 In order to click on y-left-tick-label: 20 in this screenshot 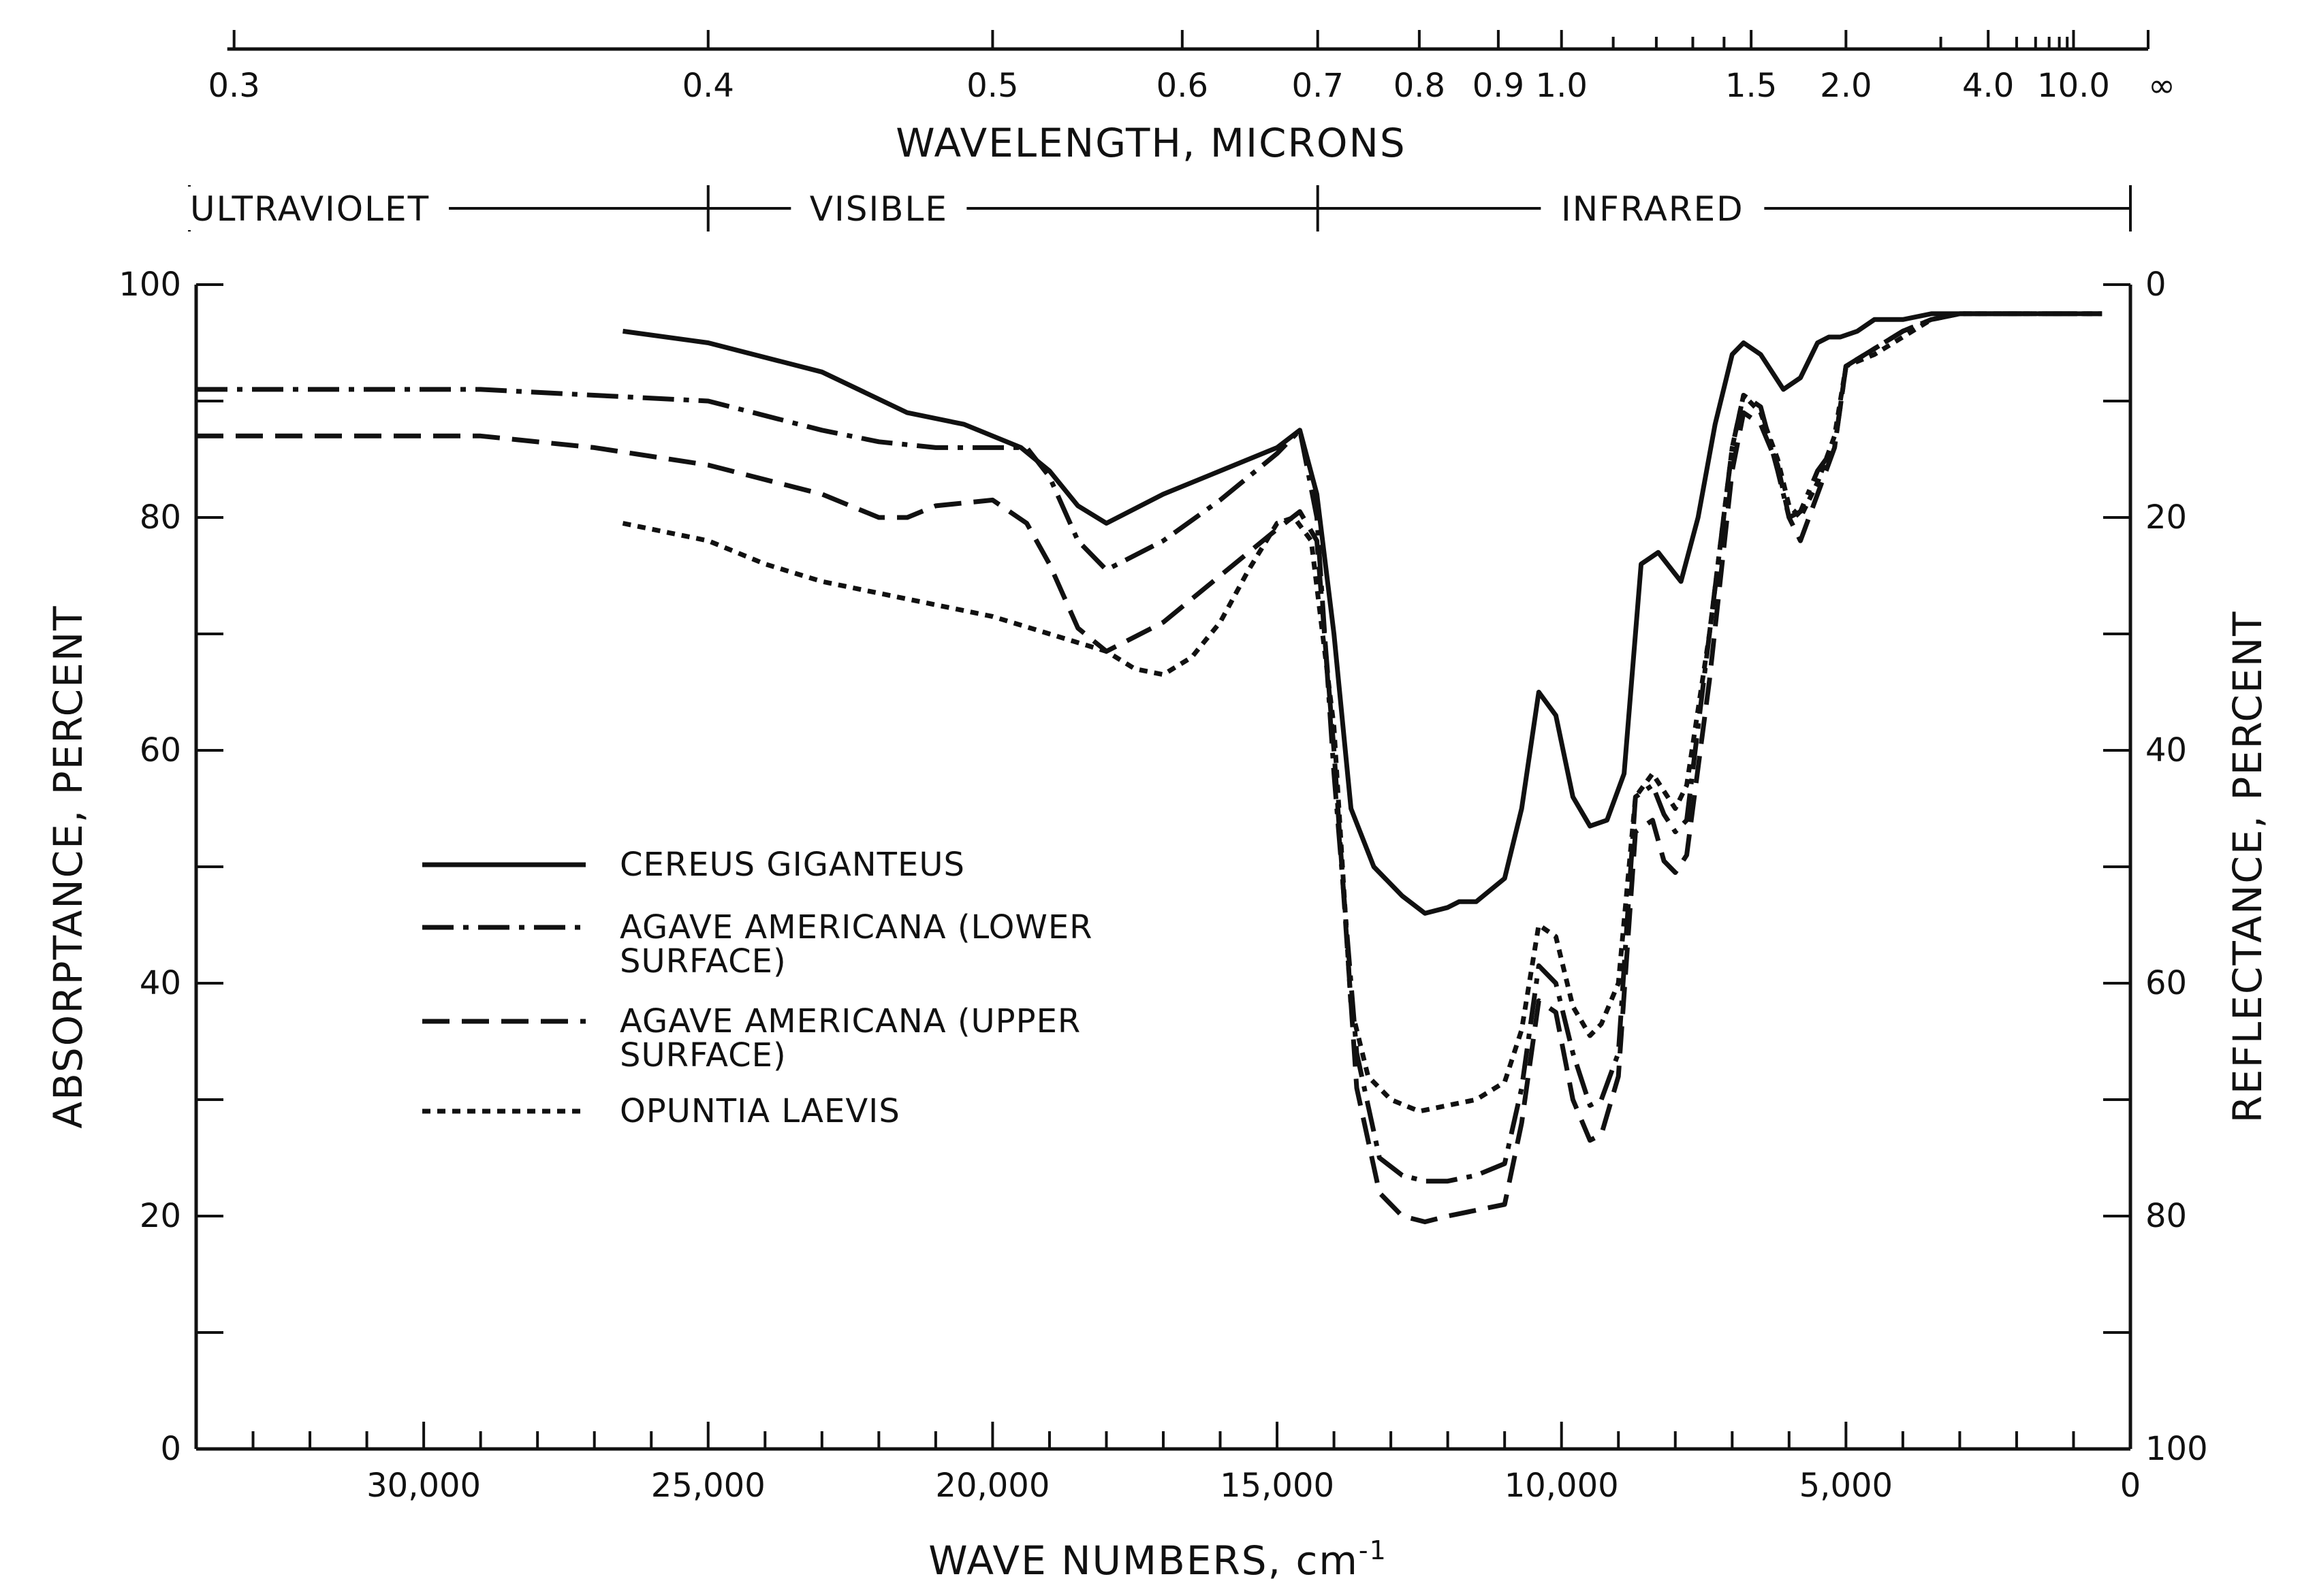, I will do `click(160, 1216)`.